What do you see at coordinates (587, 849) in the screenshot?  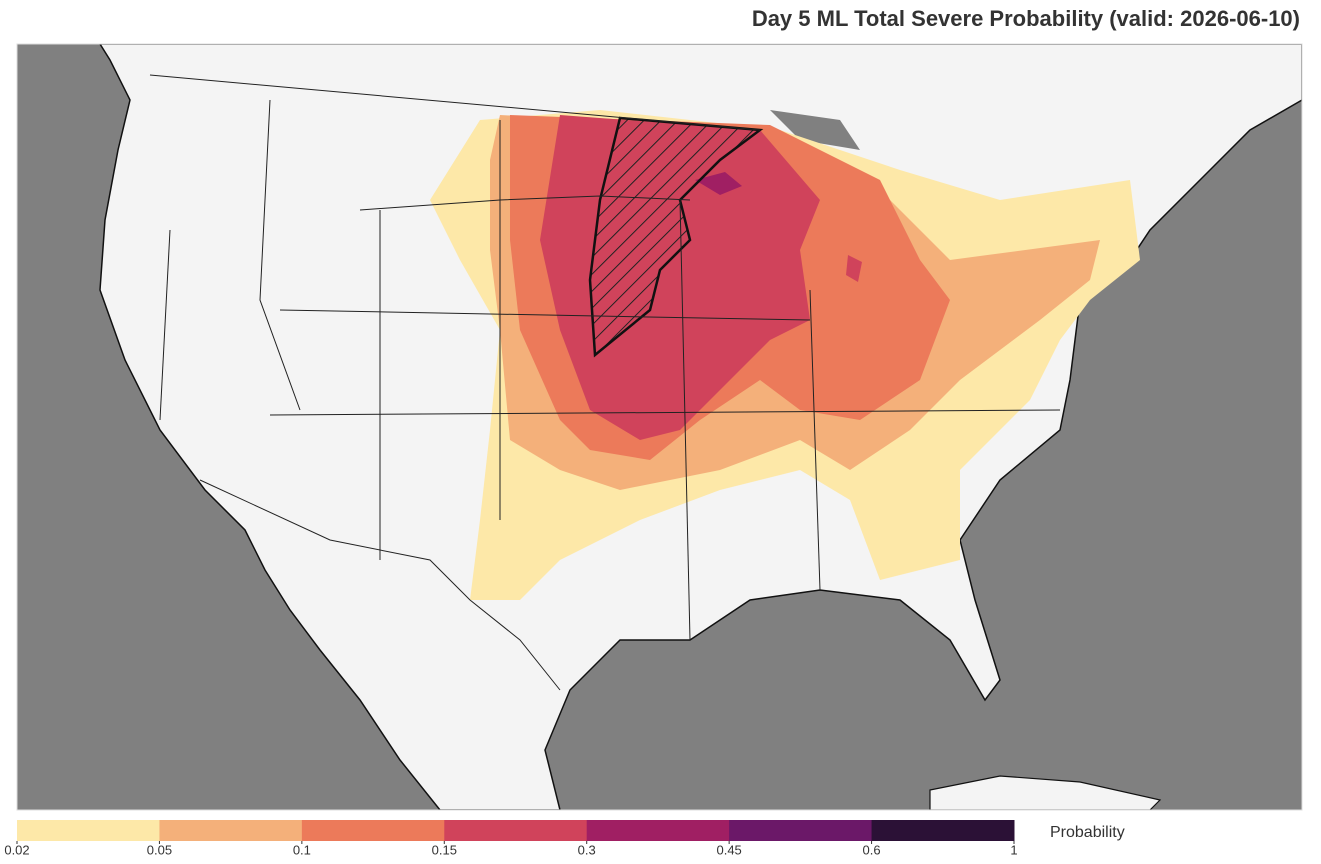 I see `colorbar-tick-label: 0.3` at bounding box center [587, 849].